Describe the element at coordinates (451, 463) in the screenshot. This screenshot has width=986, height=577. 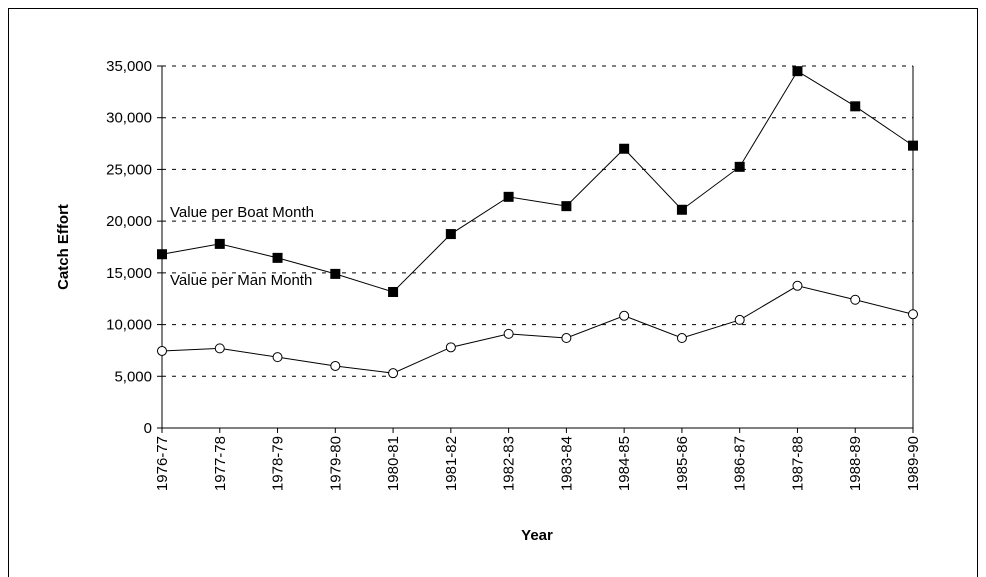
I see `x-tick-label: 1981-82` at that location.